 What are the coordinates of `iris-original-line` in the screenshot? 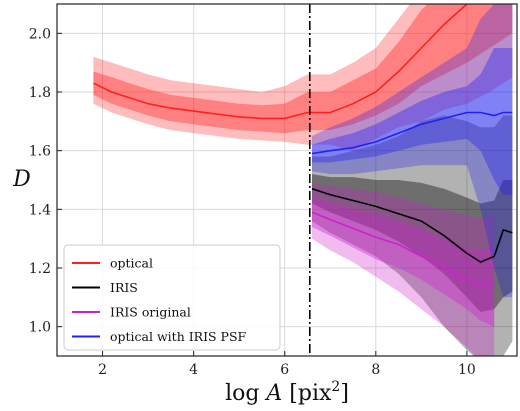 It's located at (403, 249).